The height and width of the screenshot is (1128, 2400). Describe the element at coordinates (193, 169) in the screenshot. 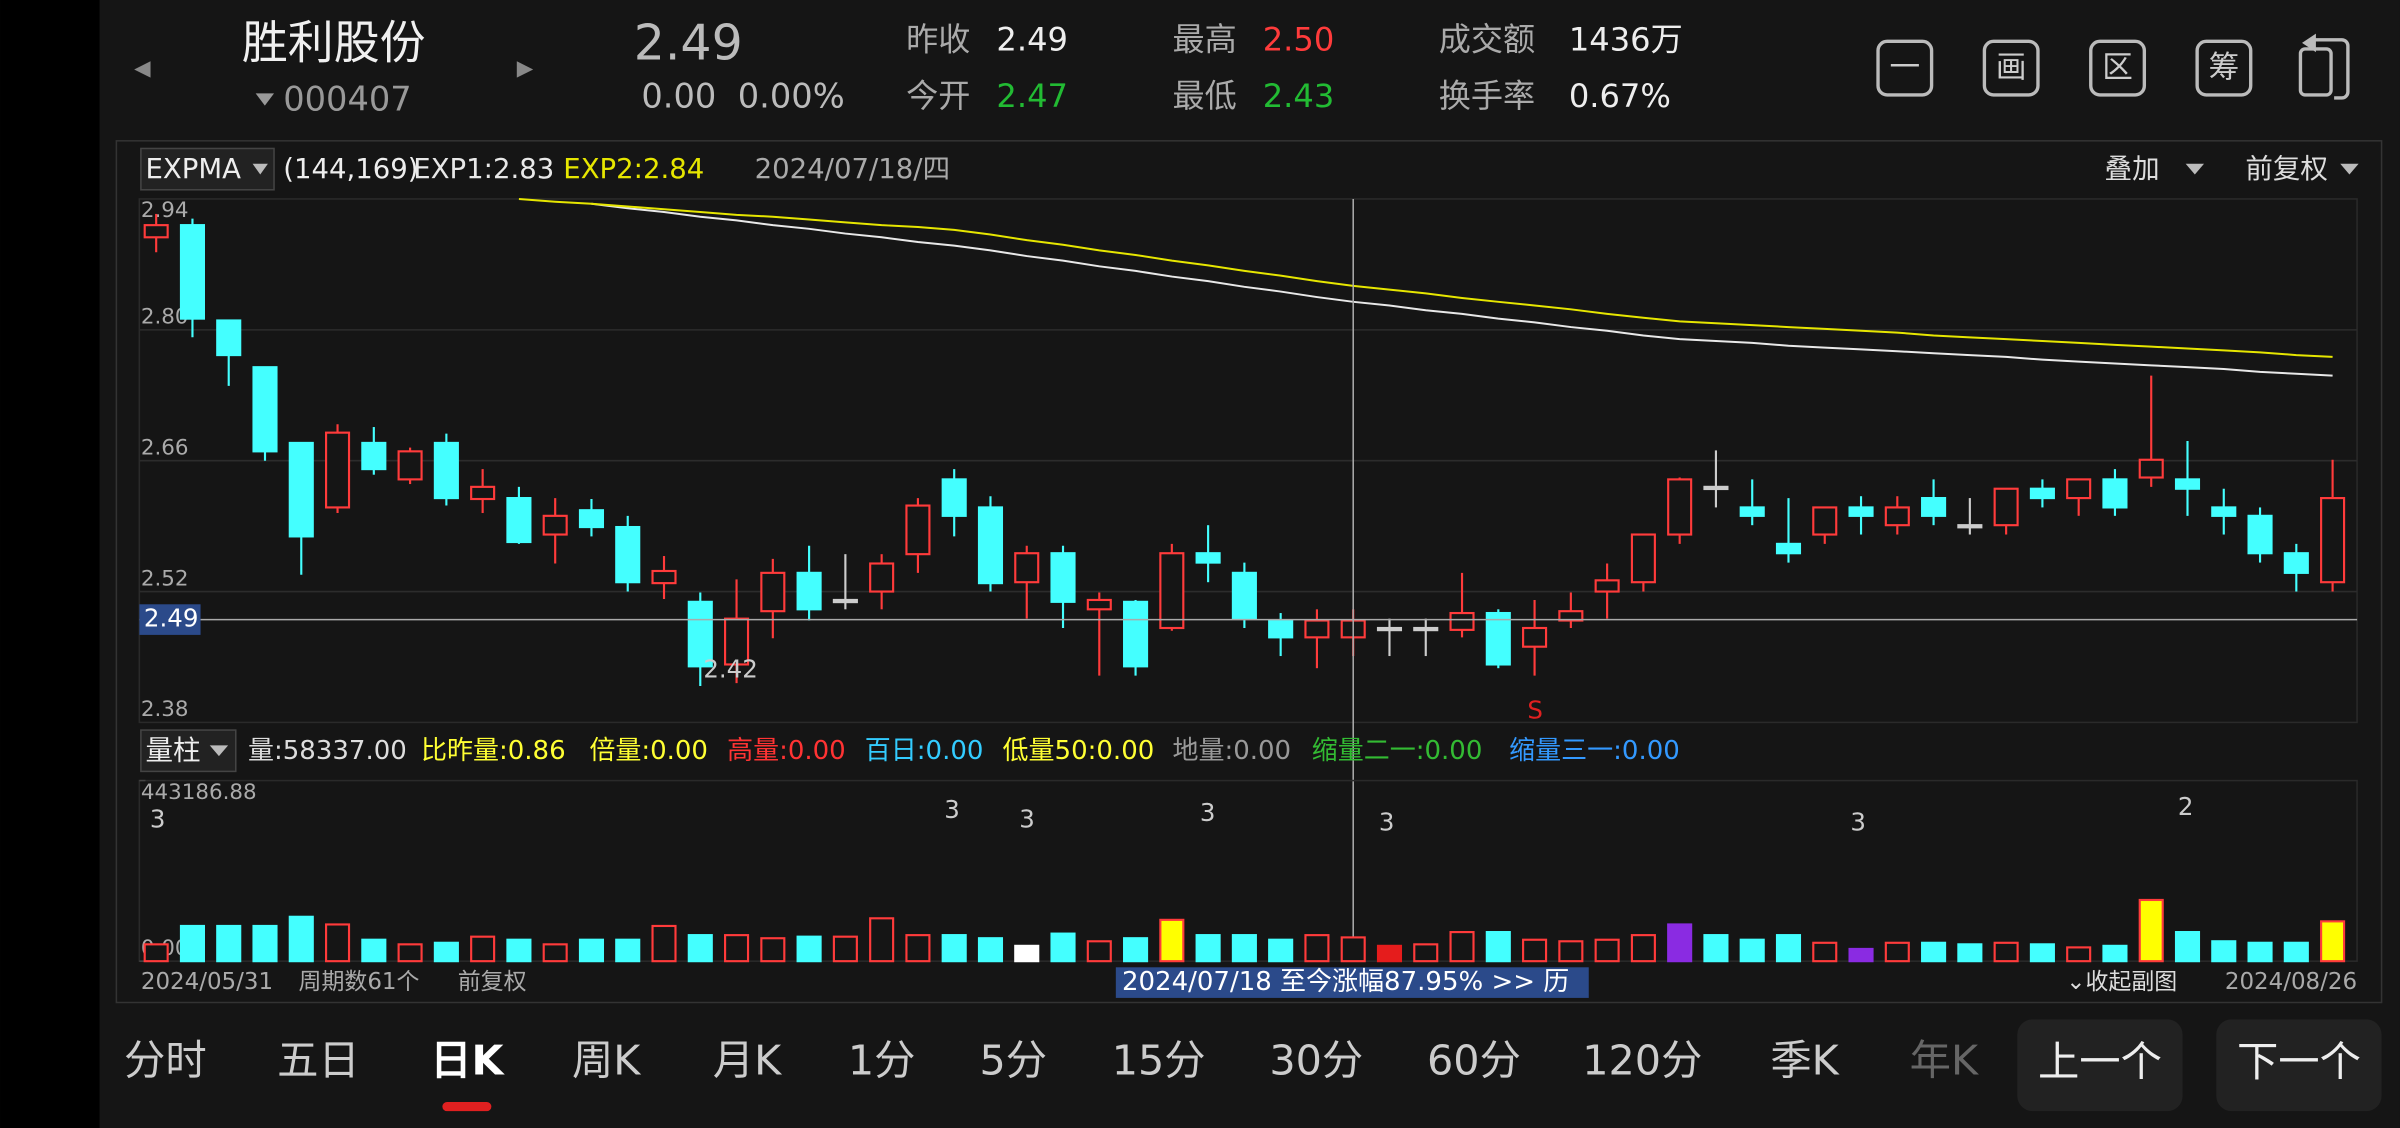

I see `indicator-name: EXPMA` at that location.